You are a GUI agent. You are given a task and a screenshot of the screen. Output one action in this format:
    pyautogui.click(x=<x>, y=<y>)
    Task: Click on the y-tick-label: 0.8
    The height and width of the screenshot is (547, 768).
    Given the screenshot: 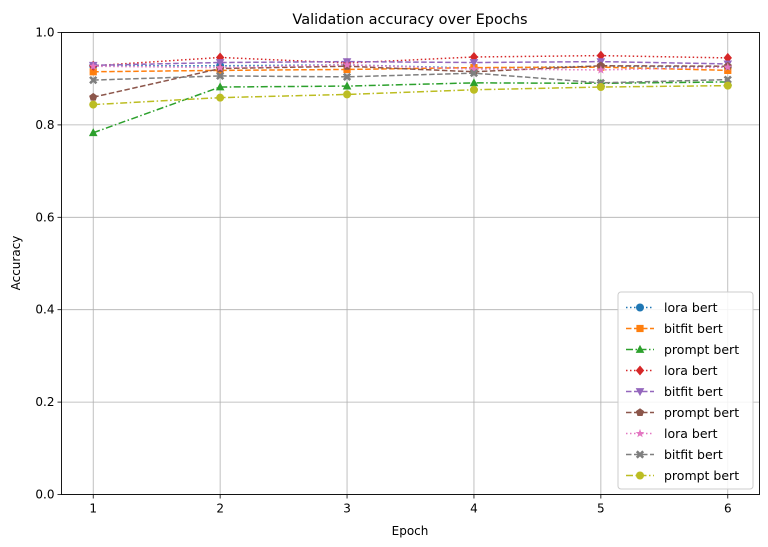 What is the action you would take?
    pyautogui.click(x=44, y=125)
    